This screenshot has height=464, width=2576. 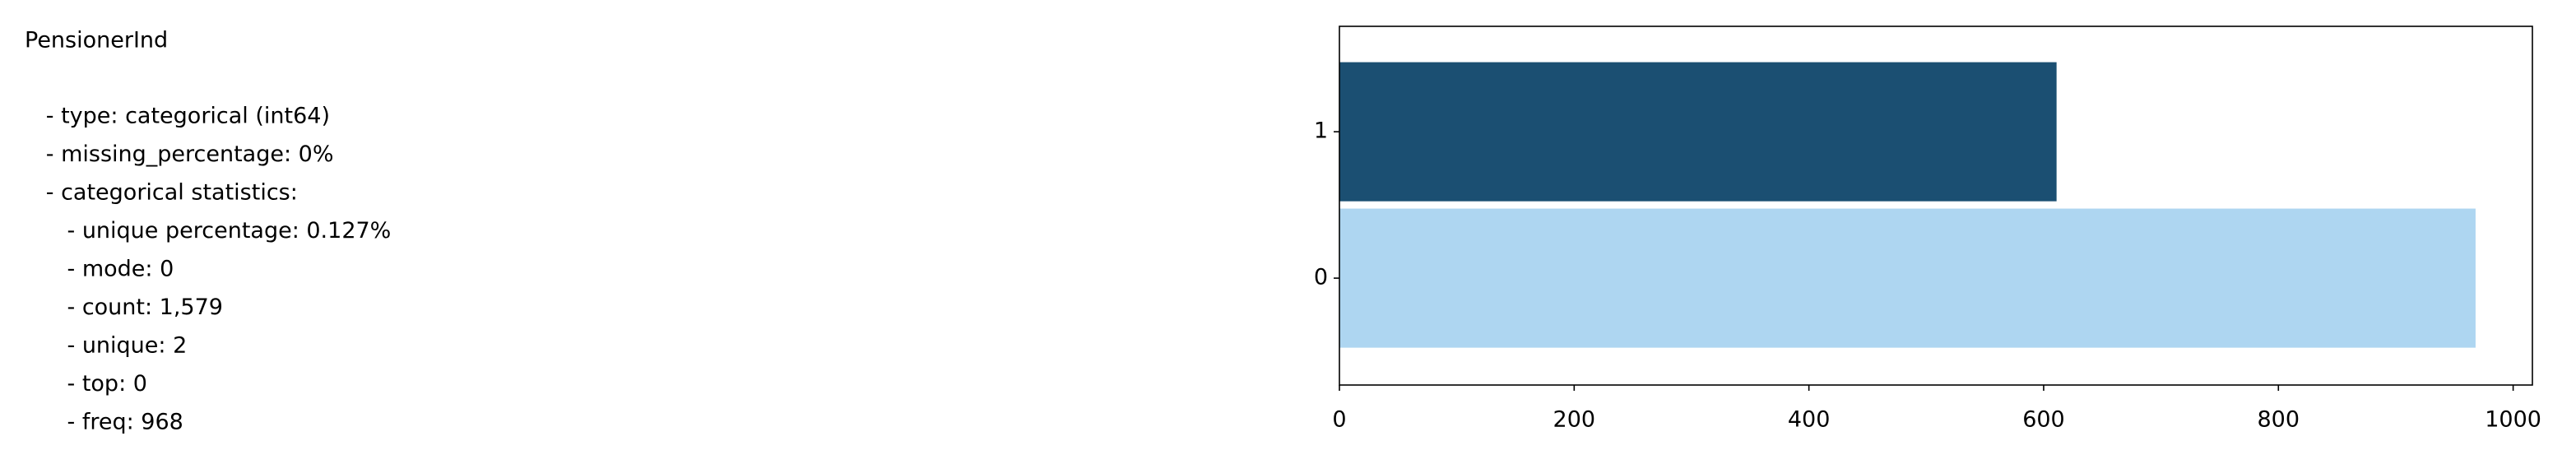 I want to click on x-tick-label: 0, so click(x=1339, y=420).